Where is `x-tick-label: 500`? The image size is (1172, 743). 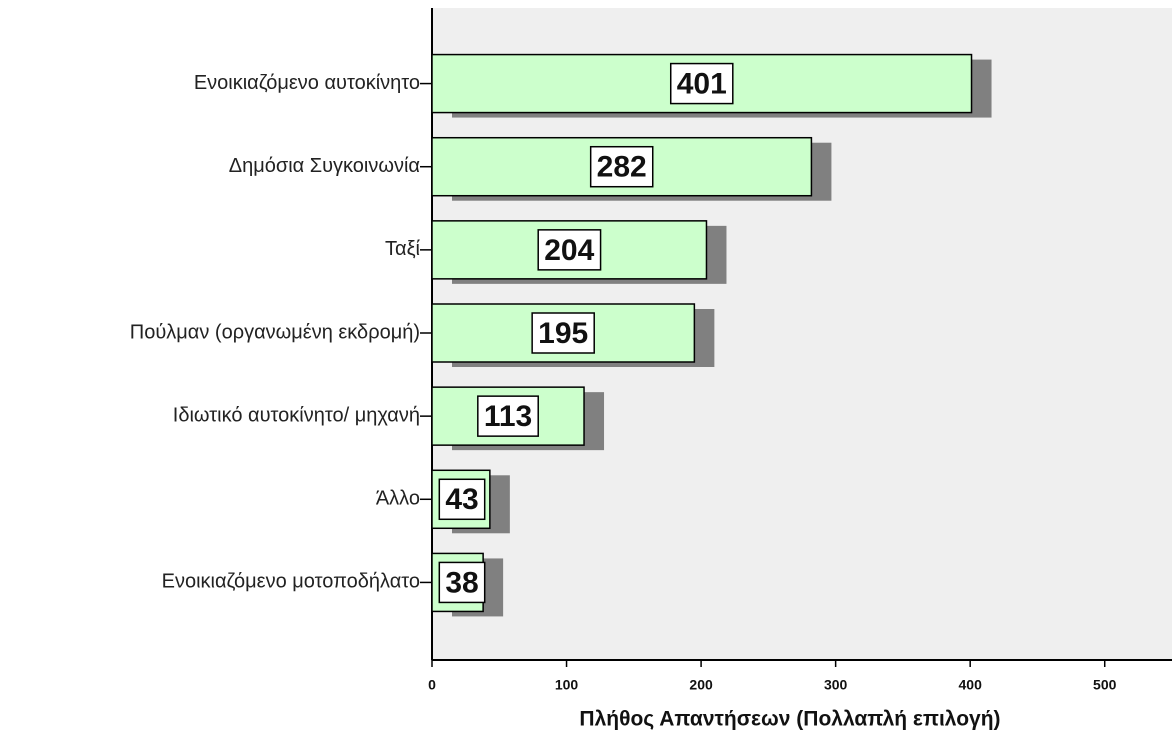 x-tick-label: 500 is located at coordinates (1105, 685).